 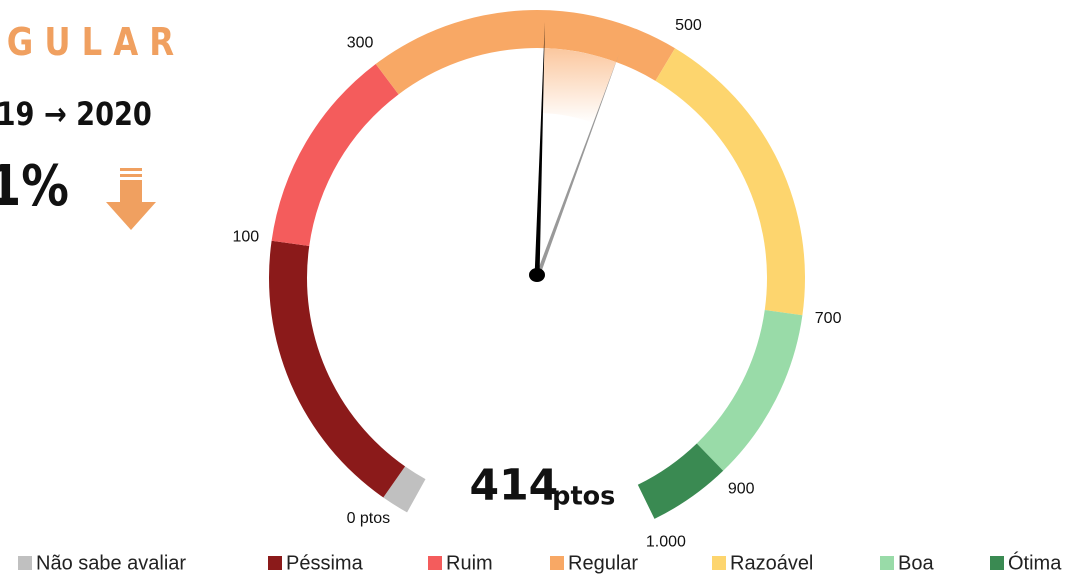 What do you see at coordinates (469, 563) in the screenshot?
I see `legend-label: Ruim` at bounding box center [469, 563].